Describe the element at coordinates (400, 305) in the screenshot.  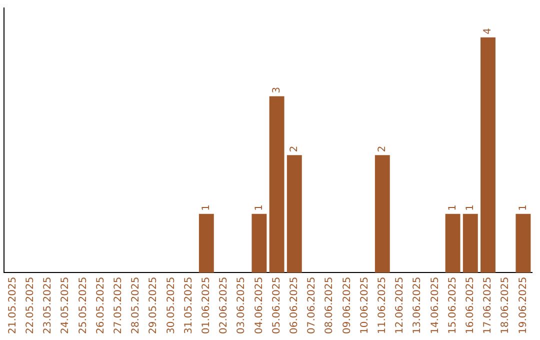
I see `x-tick-label: 12.06.2025` at that location.